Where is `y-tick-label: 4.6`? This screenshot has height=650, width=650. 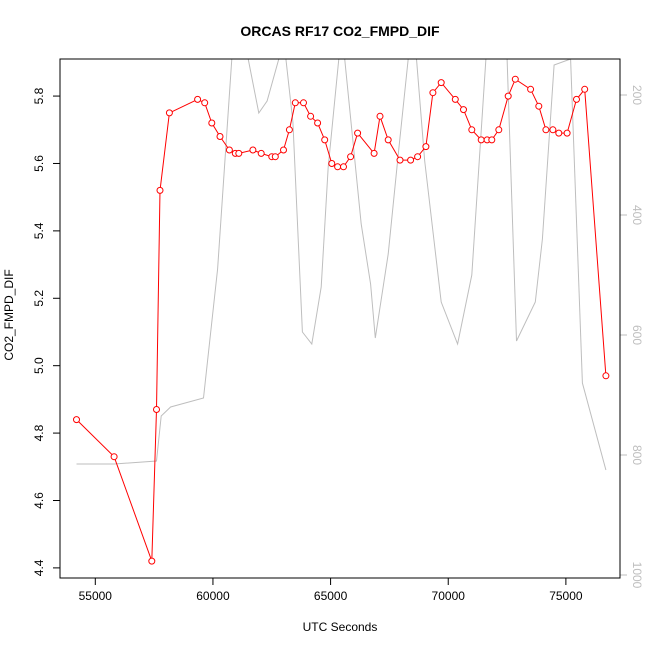 y-tick-label: 4.6 is located at coordinates (39, 500).